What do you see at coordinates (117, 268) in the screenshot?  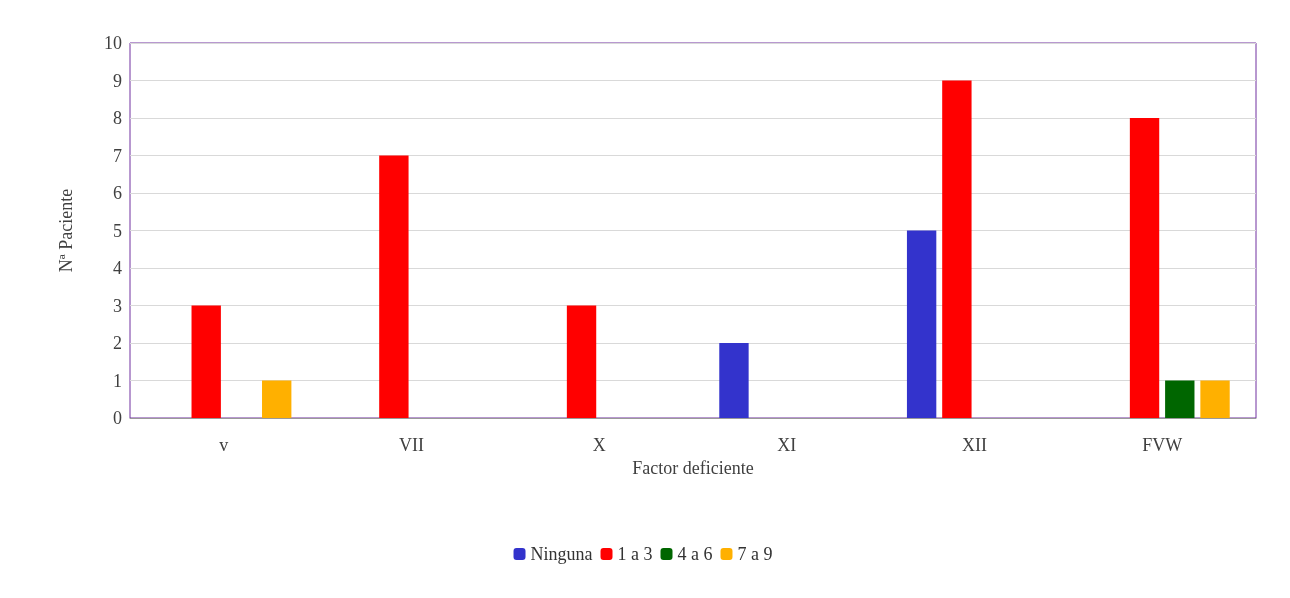 I see `y-tick-label: 4` at bounding box center [117, 268].